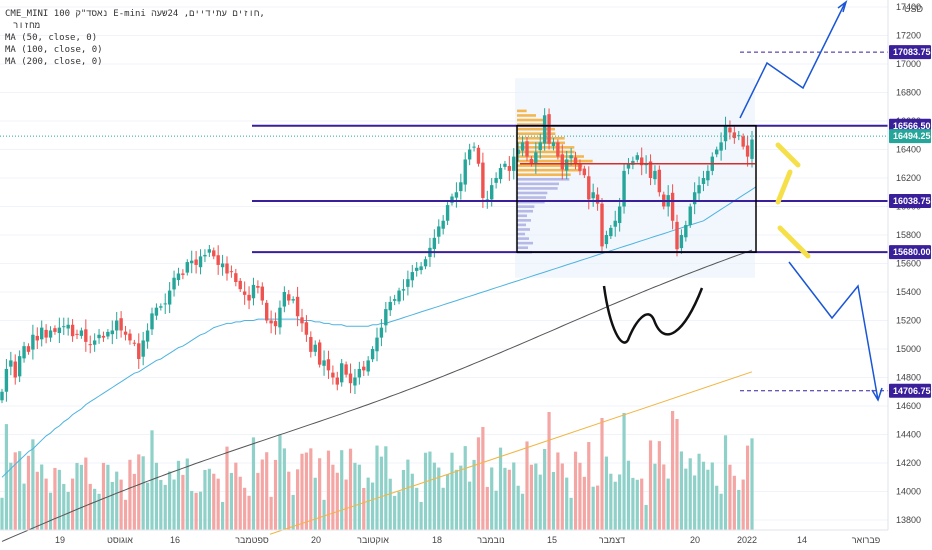 The width and height of the screenshot is (932, 550). Describe the element at coordinates (252, 540) in the screenshot. I see `x-tick-label: ספטמבר` at that location.